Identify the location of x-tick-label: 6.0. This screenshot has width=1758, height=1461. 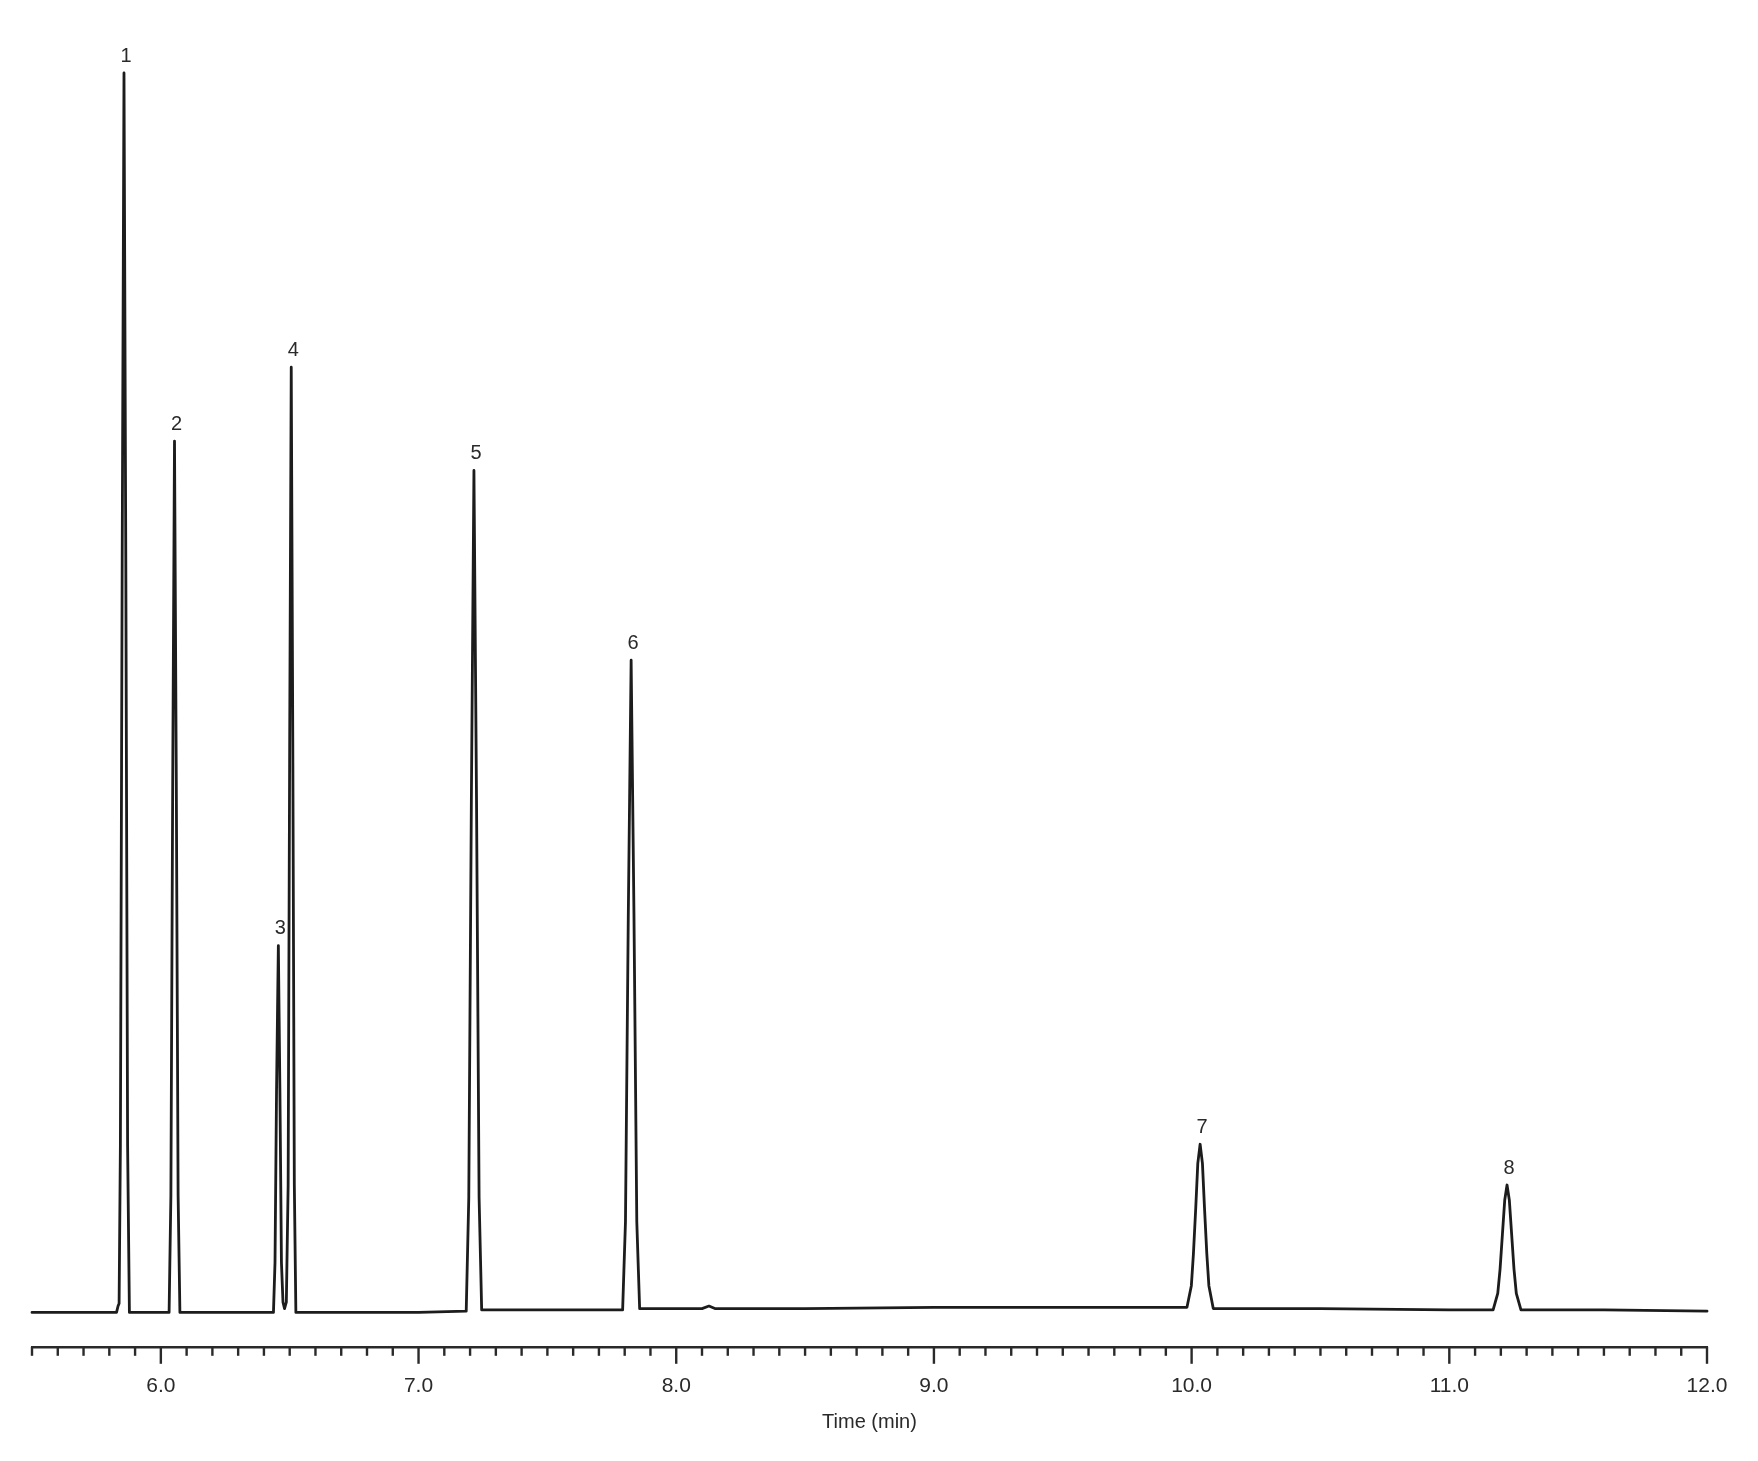
(161, 1385).